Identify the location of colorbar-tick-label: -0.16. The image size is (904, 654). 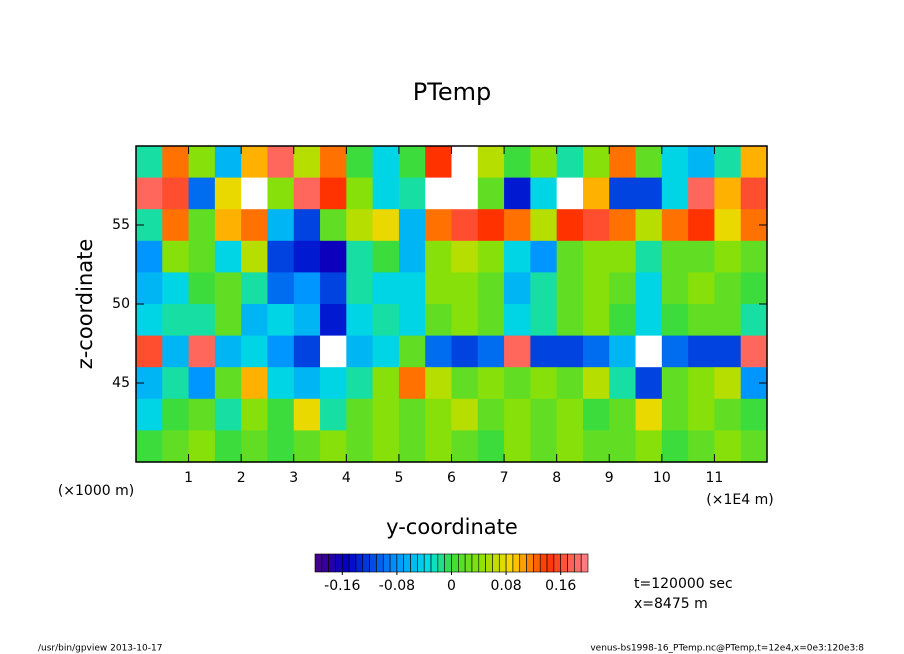
(342, 586).